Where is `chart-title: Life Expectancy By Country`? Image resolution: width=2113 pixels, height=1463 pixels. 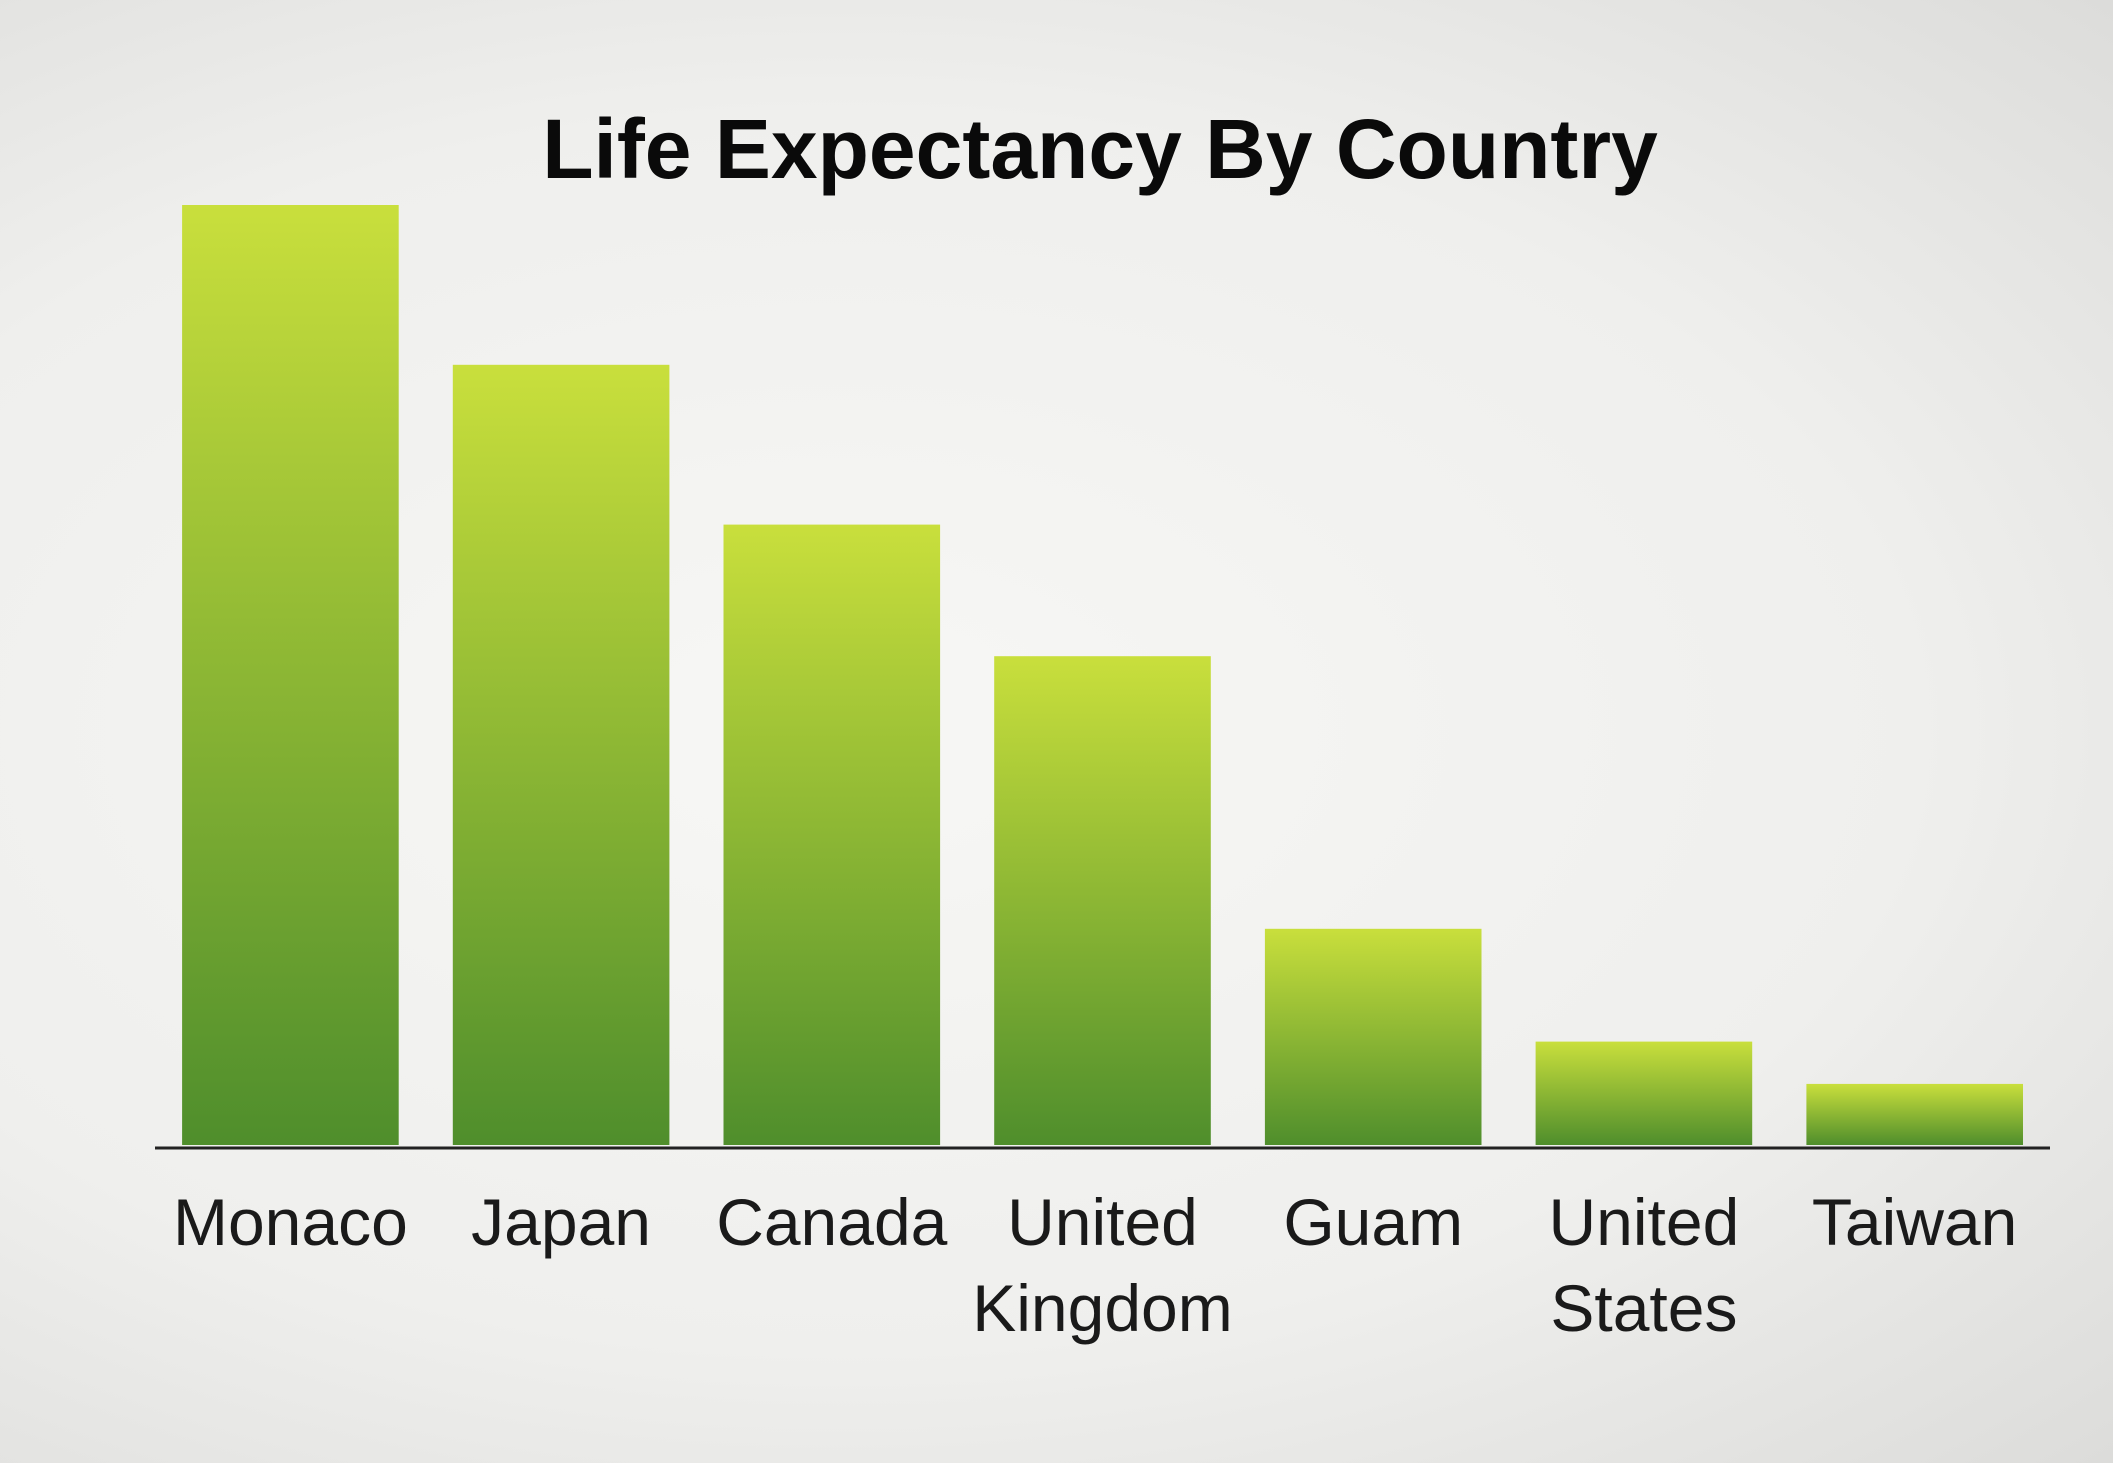
chart-title: Life Expectancy By Country is located at coordinates (1100, 149).